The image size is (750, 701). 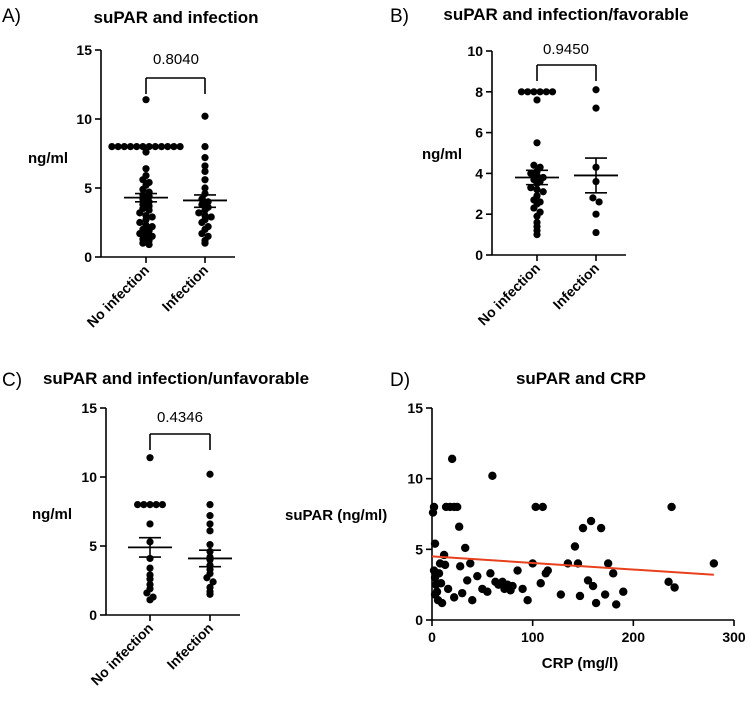 I want to click on panel-b-y-tick-label: 2, so click(x=479, y=214).